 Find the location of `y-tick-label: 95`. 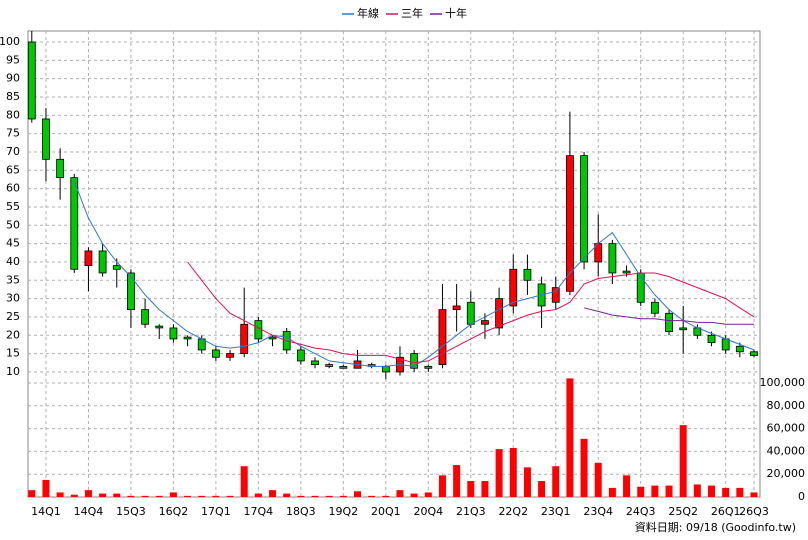

y-tick-label: 95 is located at coordinates (13, 59).